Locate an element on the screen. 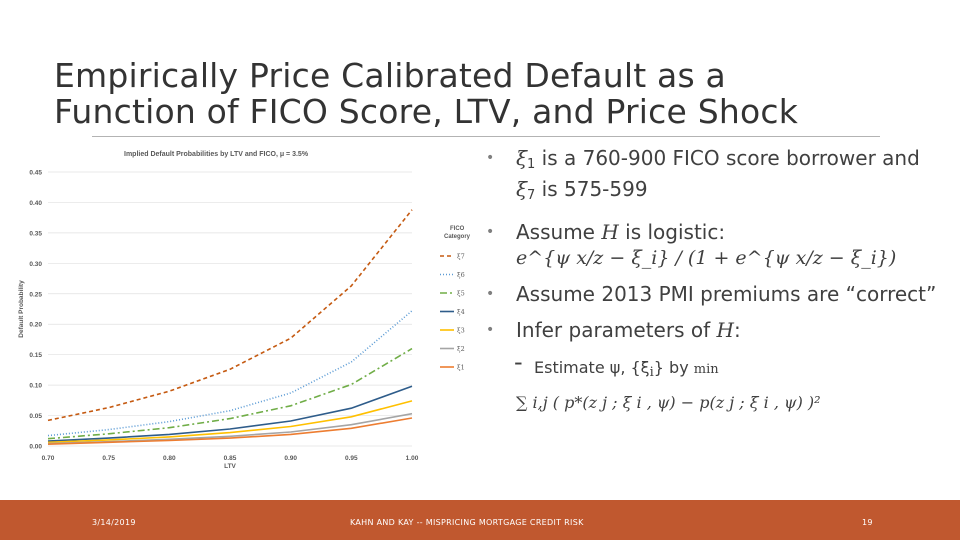  legend-label: ξ2 is located at coordinates (461, 349).